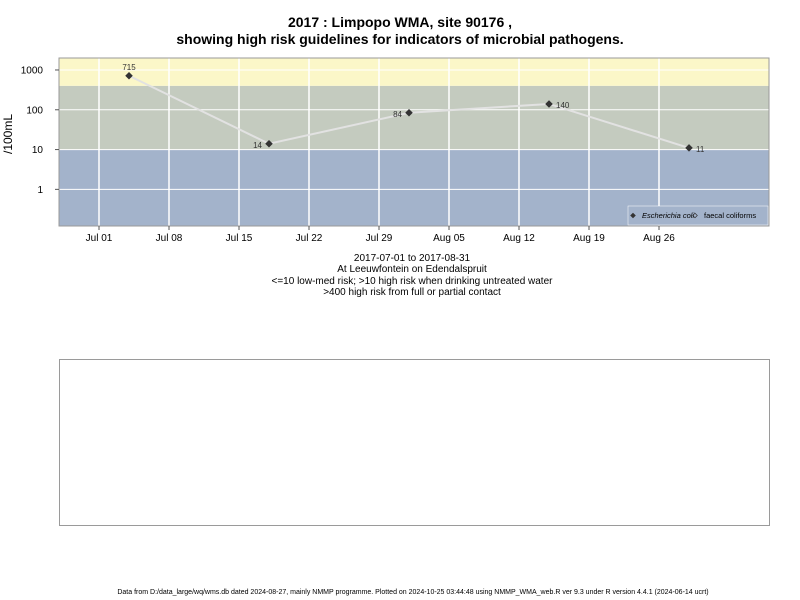 The image size is (800, 600). What do you see at coordinates (700, 149) in the screenshot?
I see `data-label-0-4: 11` at bounding box center [700, 149].